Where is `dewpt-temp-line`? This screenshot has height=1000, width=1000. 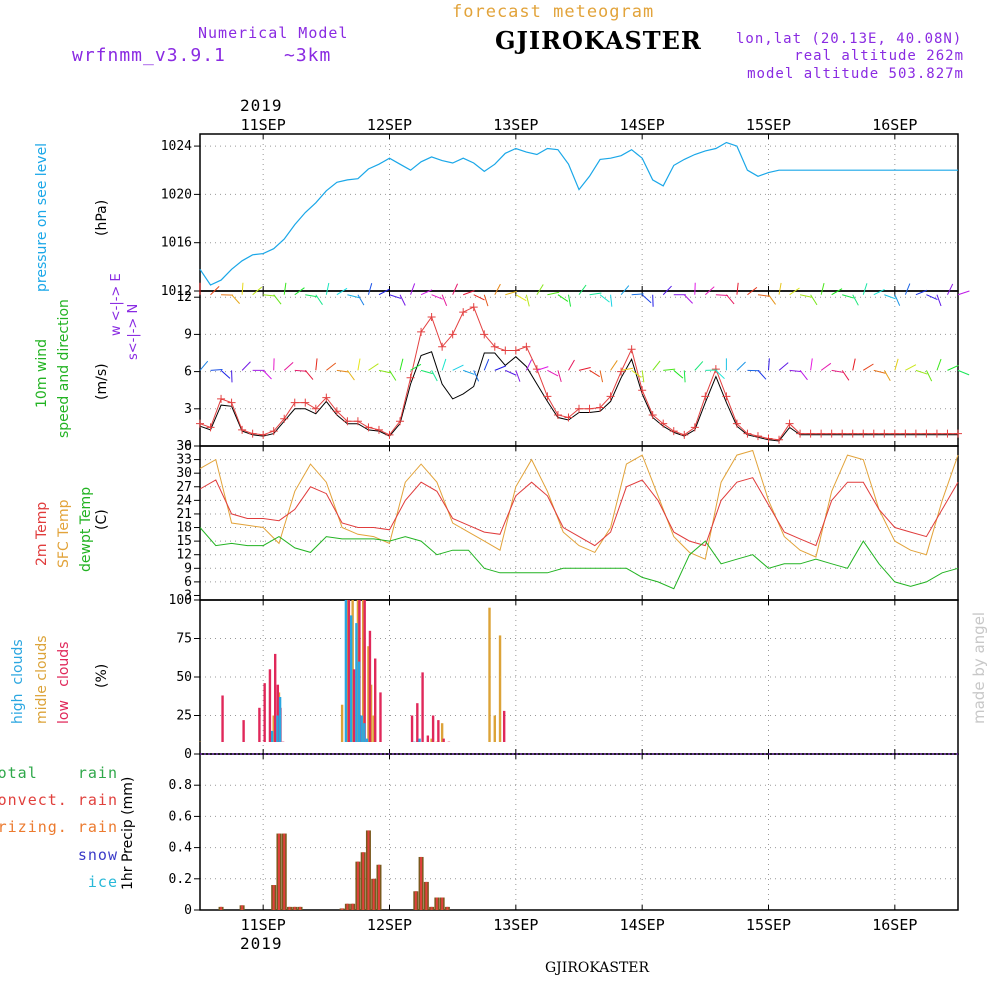
dewpt-temp-line is located at coordinates (579, 558).